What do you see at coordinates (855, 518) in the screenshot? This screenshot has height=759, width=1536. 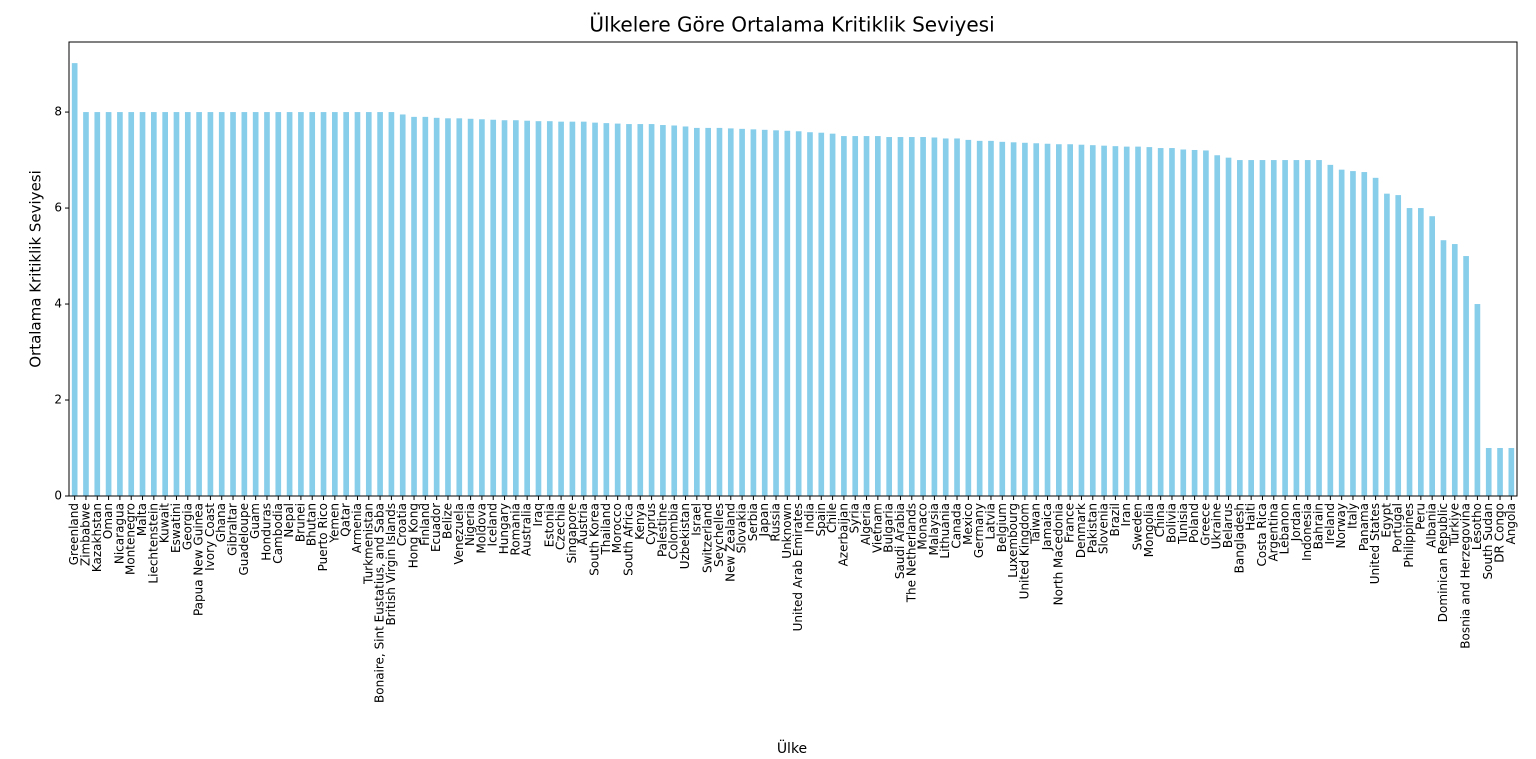 I see `x-tick-label: Syria` at bounding box center [855, 518].